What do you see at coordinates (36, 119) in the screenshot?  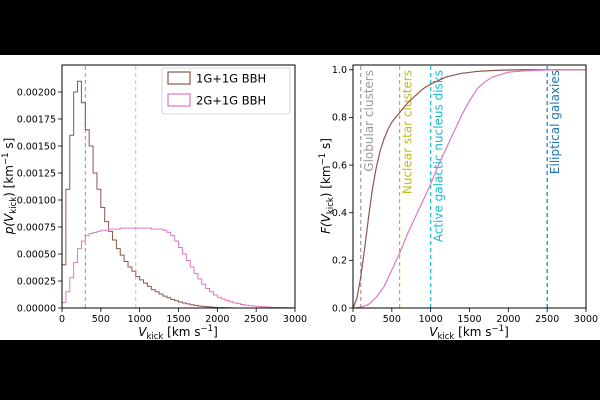 I see `y-tick-label: 0.00175` at bounding box center [36, 119].